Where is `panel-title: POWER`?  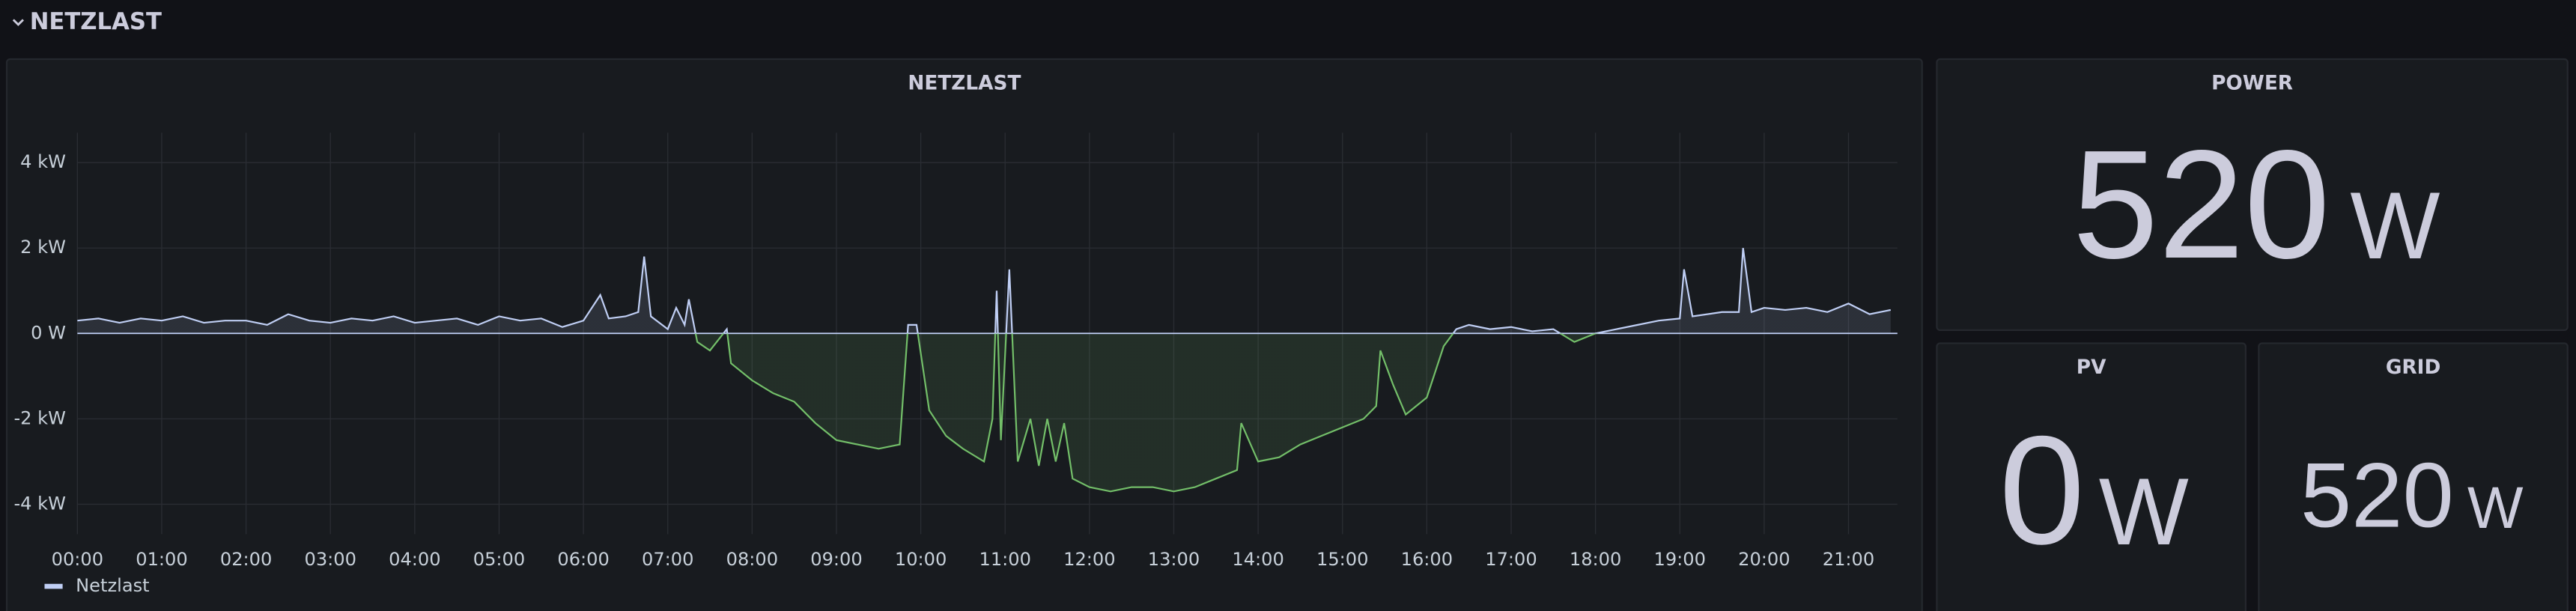 panel-title: POWER is located at coordinates (2252, 83).